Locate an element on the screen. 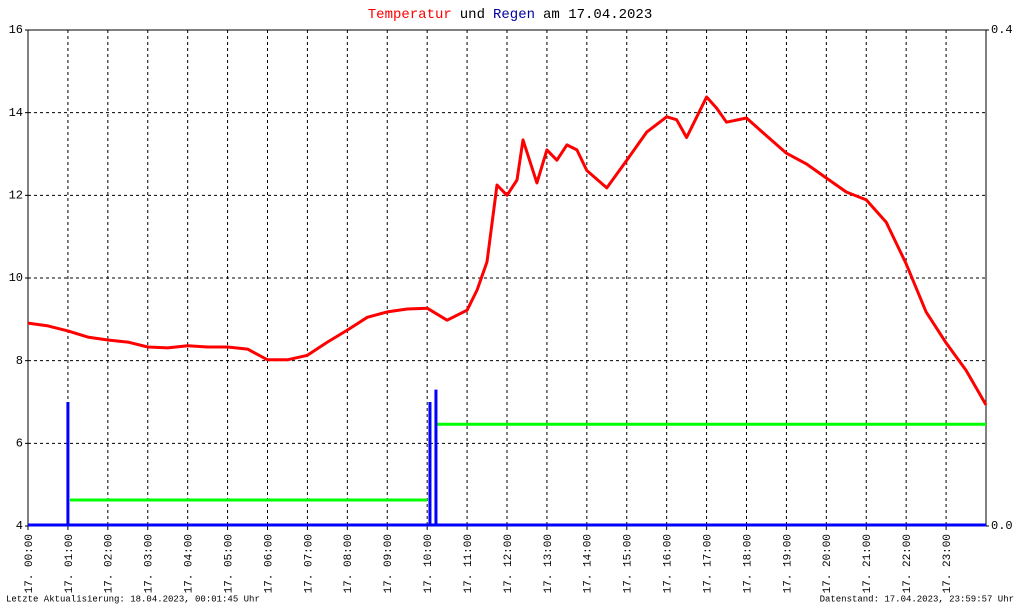 This screenshot has width=1020, height=606. x-tick-label: 17. 05:00 is located at coordinates (229, 563).